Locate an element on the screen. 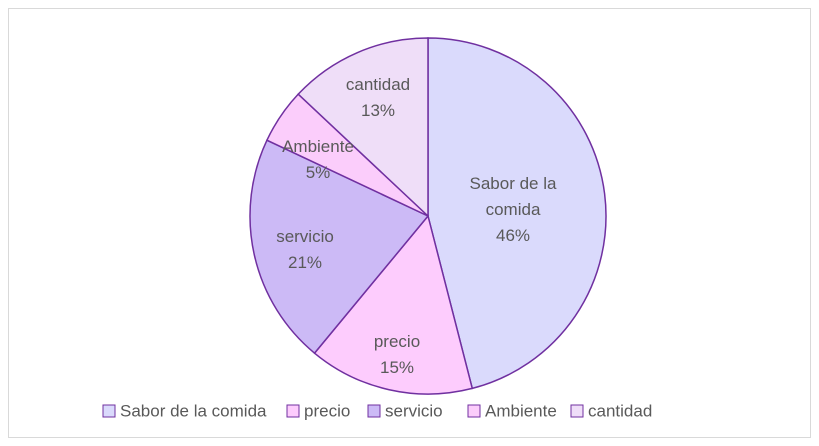  label-category: precio is located at coordinates (397, 341).